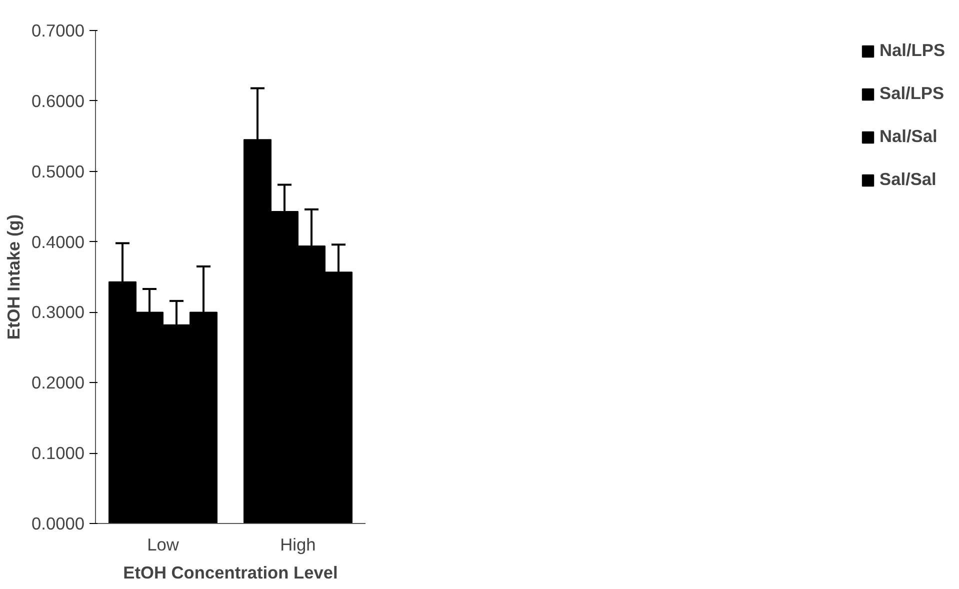 The image size is (959, 589). What do you see at coordinates (58, 312) in the screenshot?
I see `y-tick-label: 0.3000` at bounding box center [58, 312].